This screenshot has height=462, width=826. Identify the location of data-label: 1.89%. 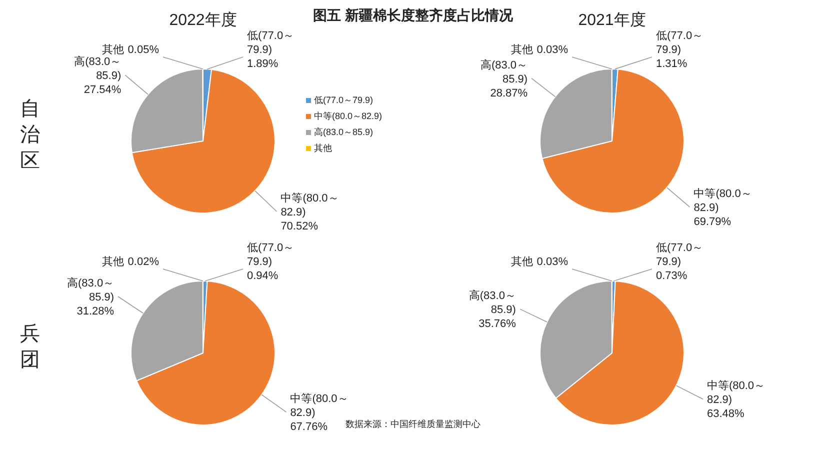
(262, 64).